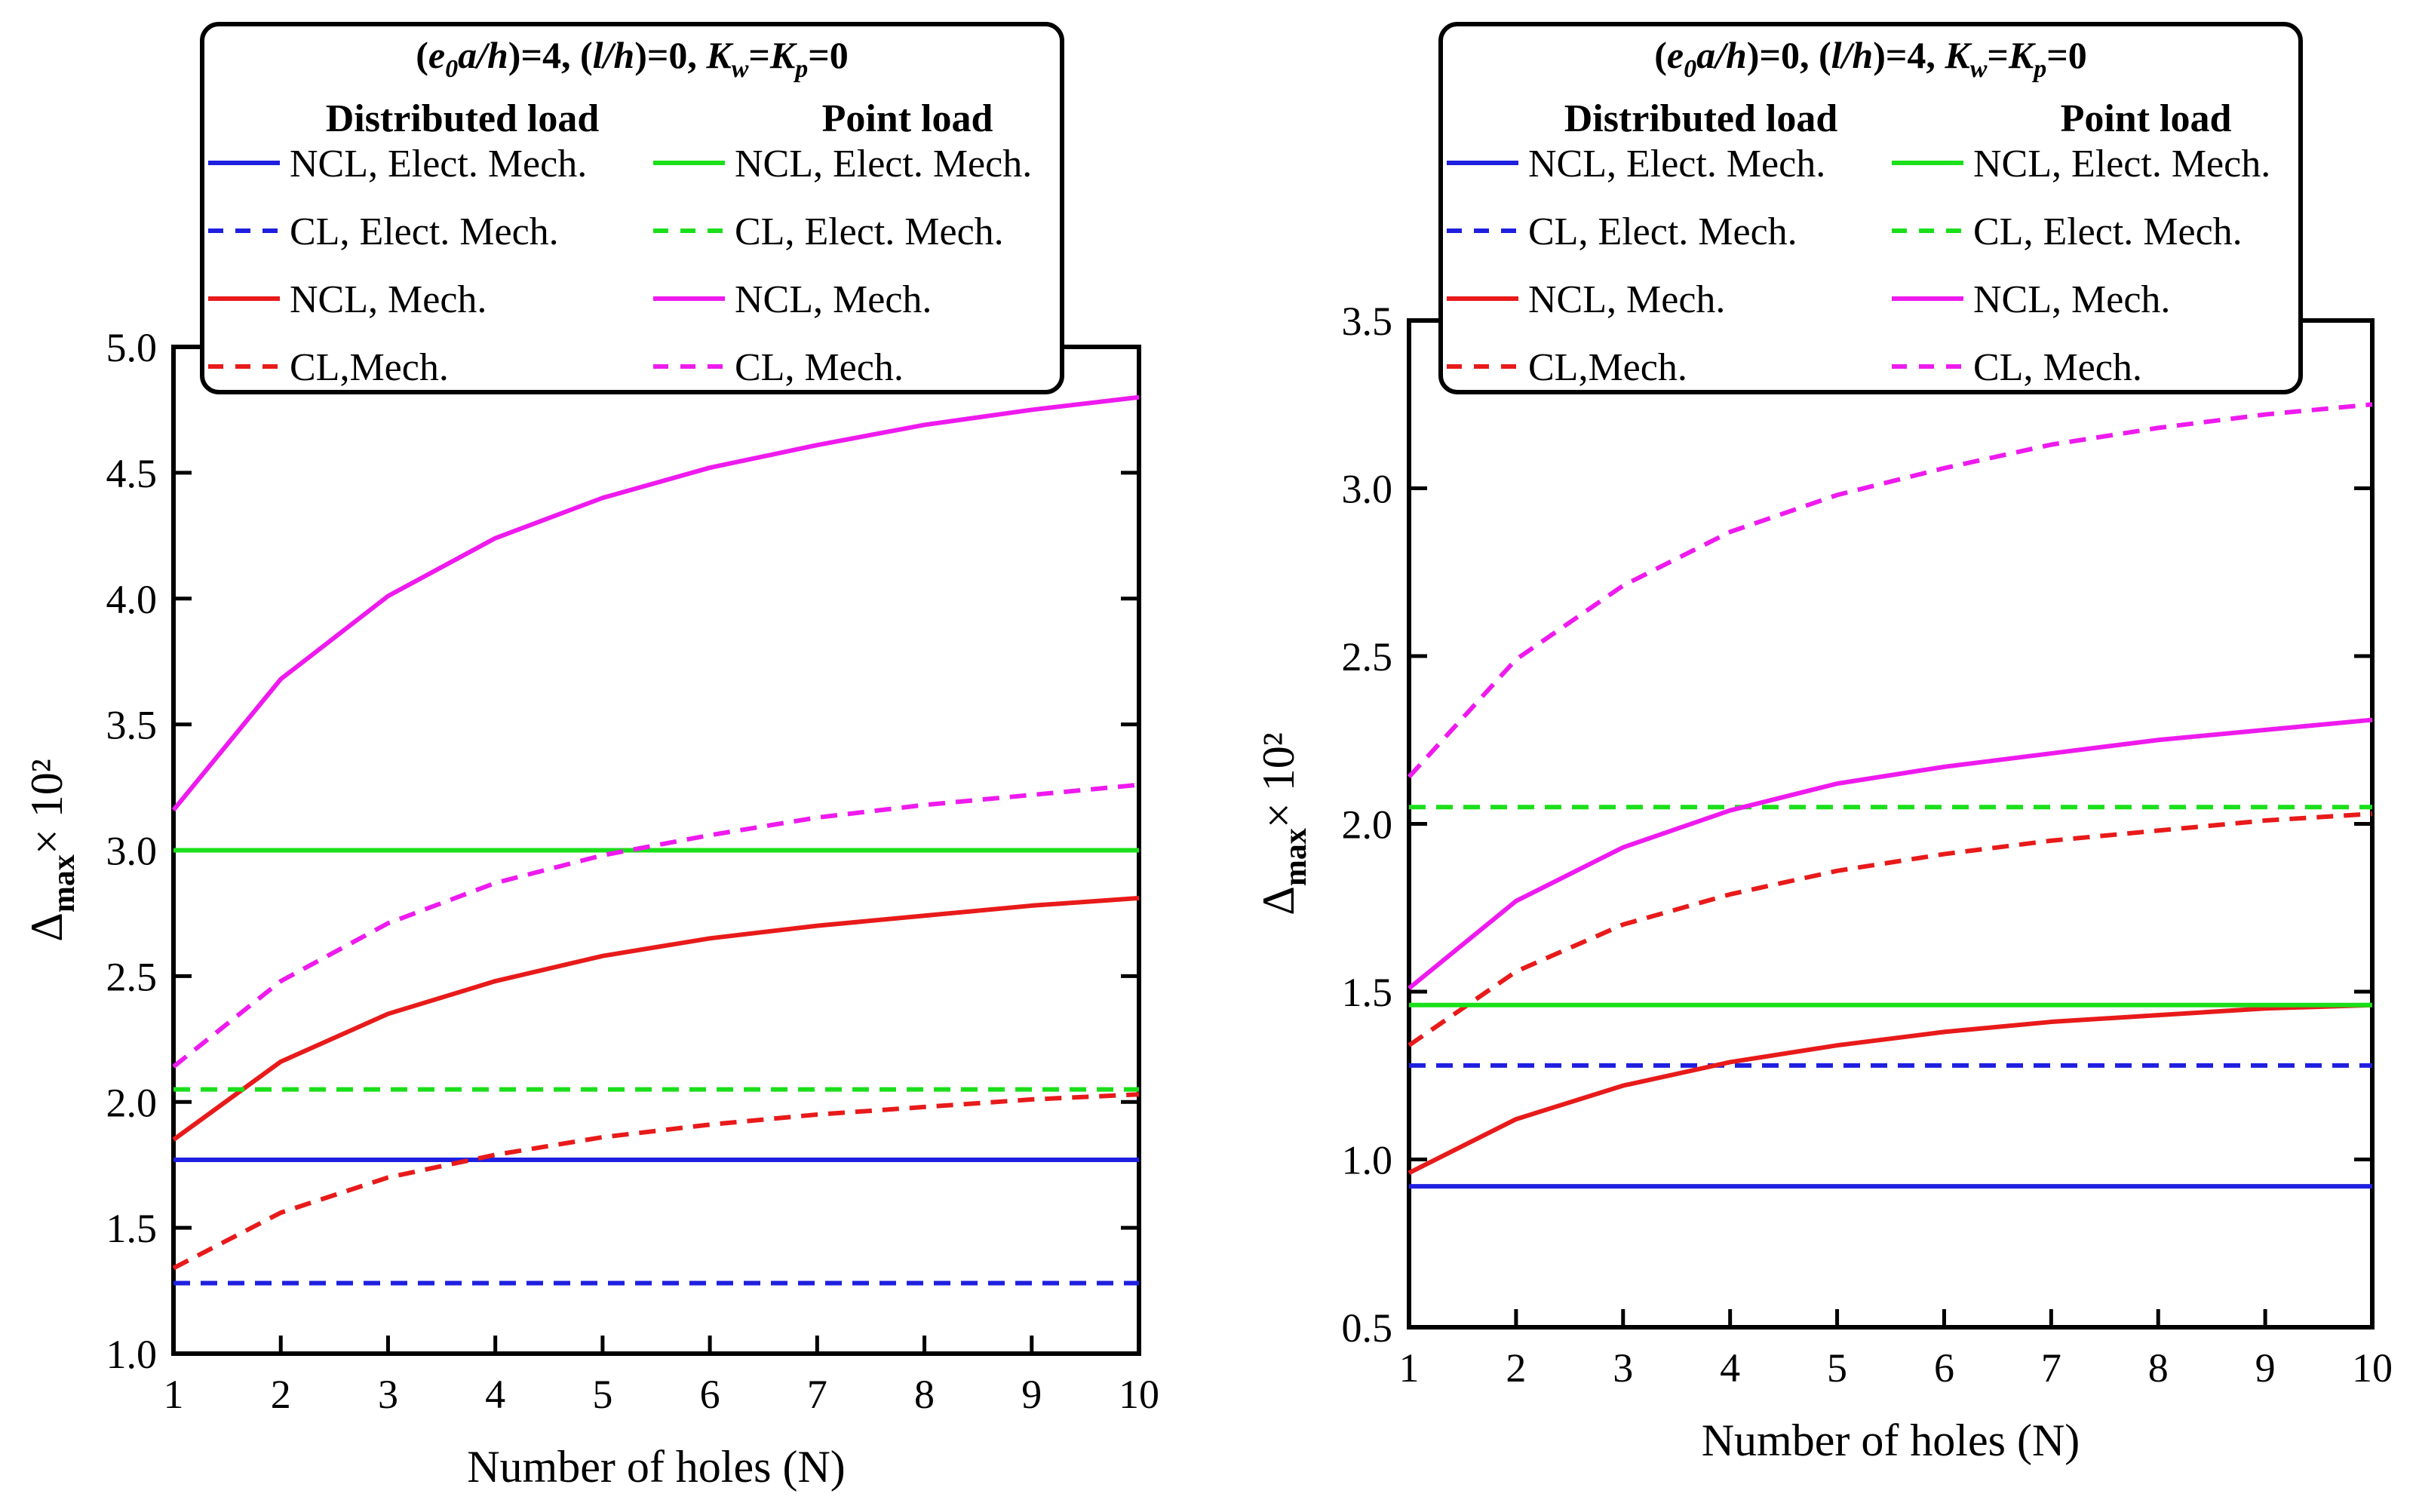  Describe the element at coordinates (817, 1394) in the screenshot. I see `x-tick-label: 7` at that location.